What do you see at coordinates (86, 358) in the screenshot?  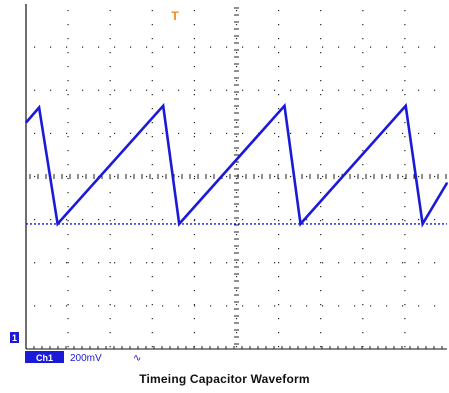 I see `channel-scale: 200mV` at bounding box center [86, 358].